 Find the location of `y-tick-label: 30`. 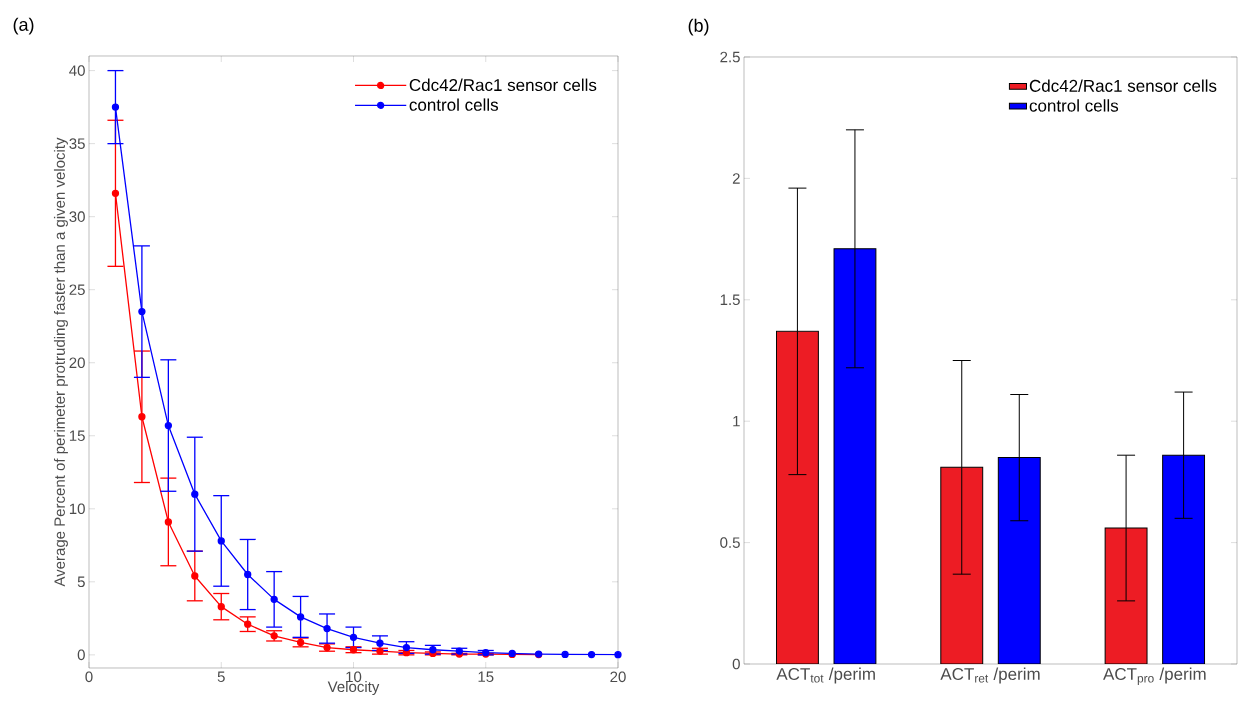

y-tick-label: 30 is located at coordinates (77, 216).